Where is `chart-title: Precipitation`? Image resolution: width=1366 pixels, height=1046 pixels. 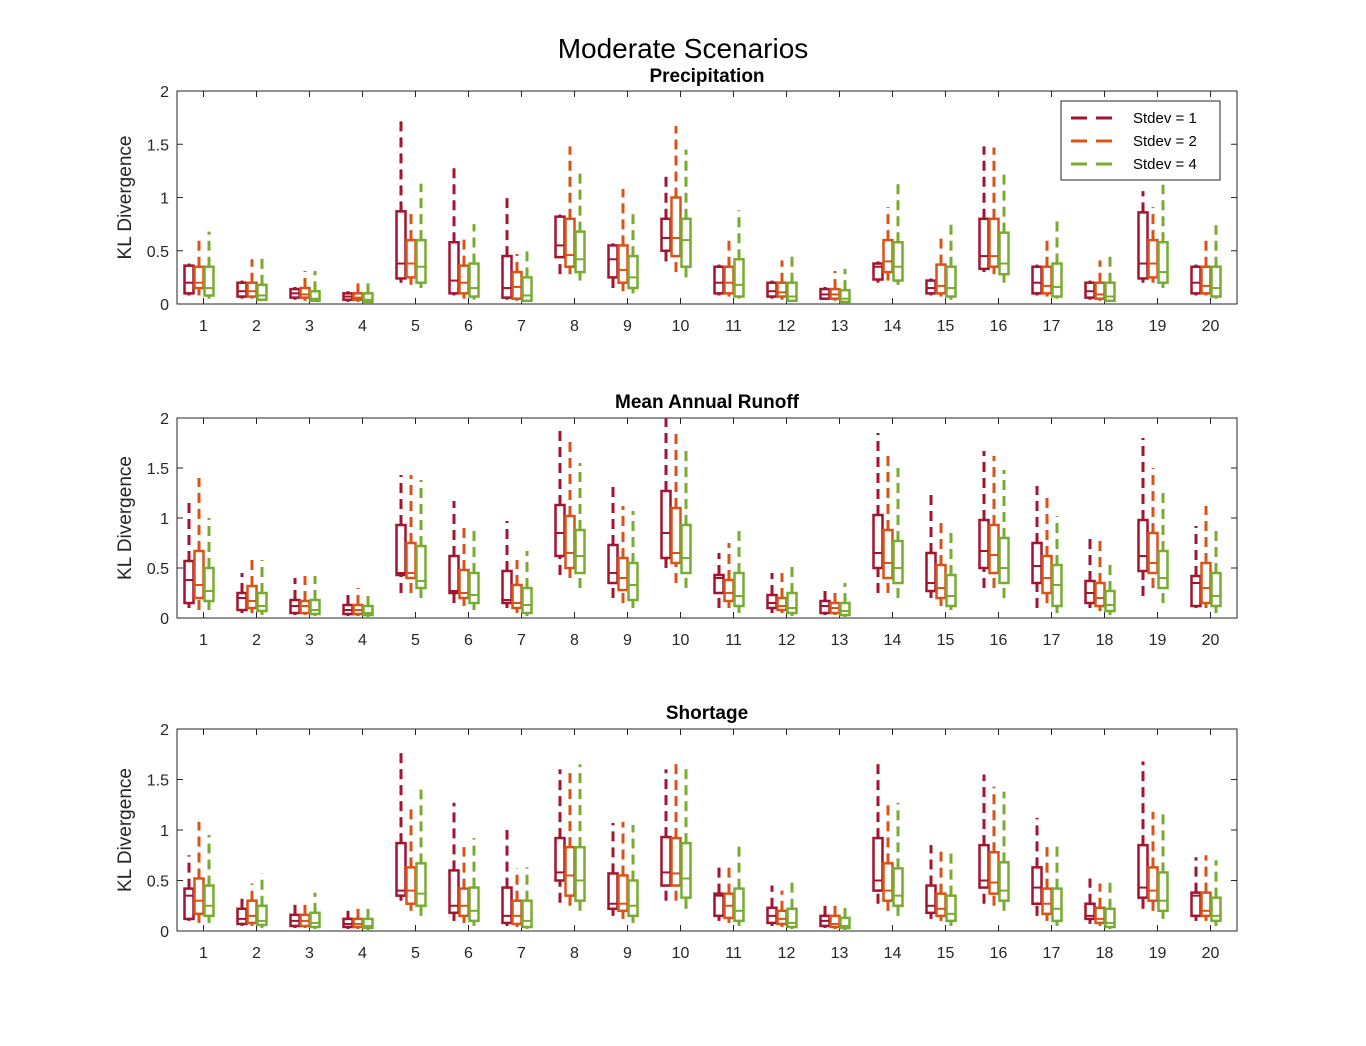
chart-title: Precipitation is located at coordinates (706, 76).